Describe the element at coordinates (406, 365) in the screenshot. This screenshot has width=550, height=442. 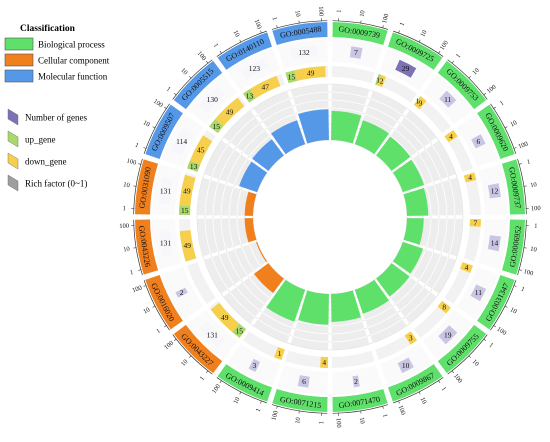
I see `gene-count-label: 10` at that location.